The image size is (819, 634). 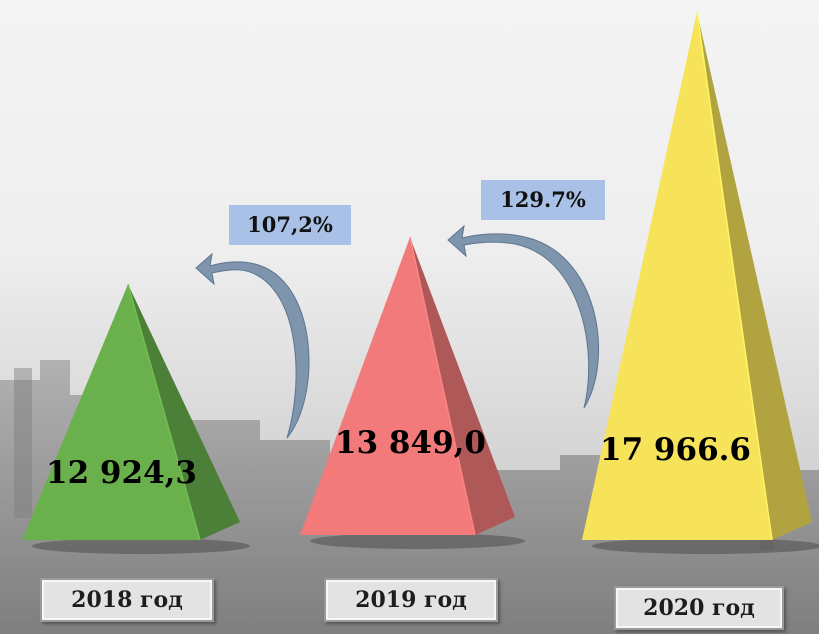 I want to click on growth-label-2019: 107,2%, so click(x=290, y=225).